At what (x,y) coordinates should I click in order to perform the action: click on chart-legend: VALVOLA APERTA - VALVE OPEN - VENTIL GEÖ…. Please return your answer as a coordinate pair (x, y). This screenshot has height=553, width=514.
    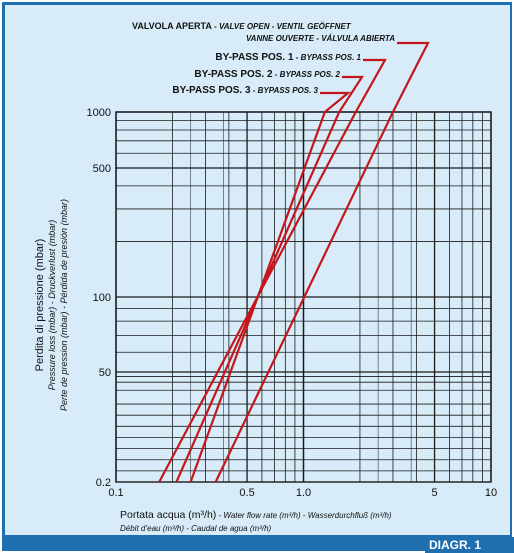
    Looking at the image, I should click on (263, 58).